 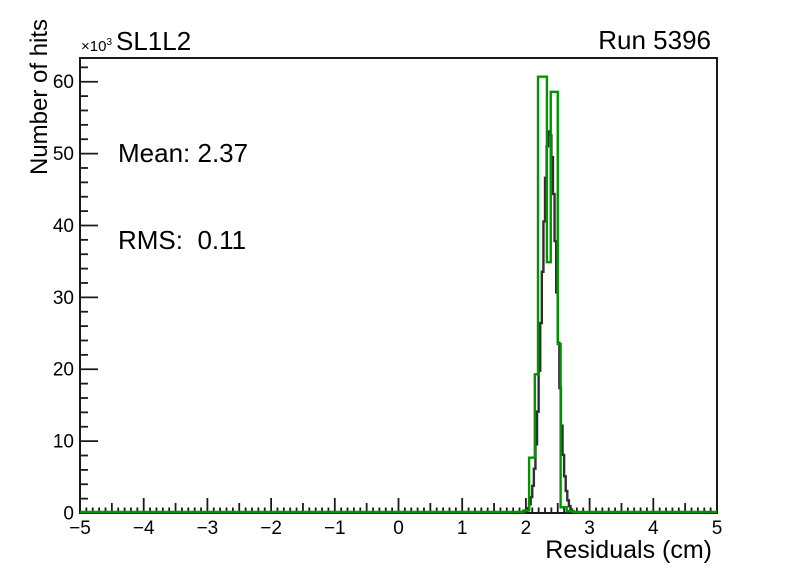 What do you see at coordinates (271, 528) in the screenshot?
I see `x-axis-tick-label: −2` at bounding box center [271, 528].